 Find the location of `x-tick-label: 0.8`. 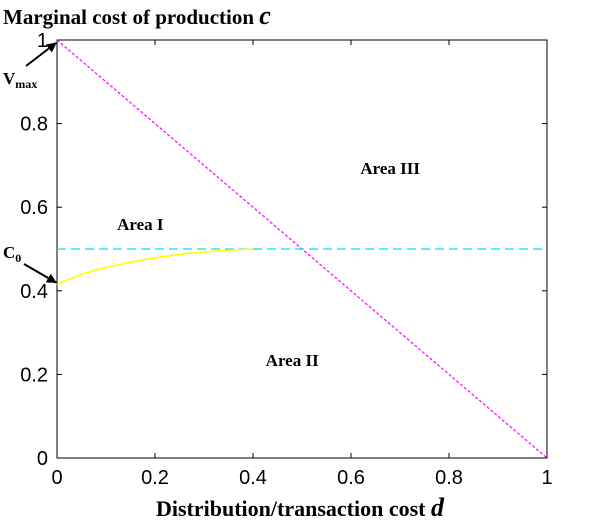

x-tick-label: 0.8 is located at coordinates (449, 478).